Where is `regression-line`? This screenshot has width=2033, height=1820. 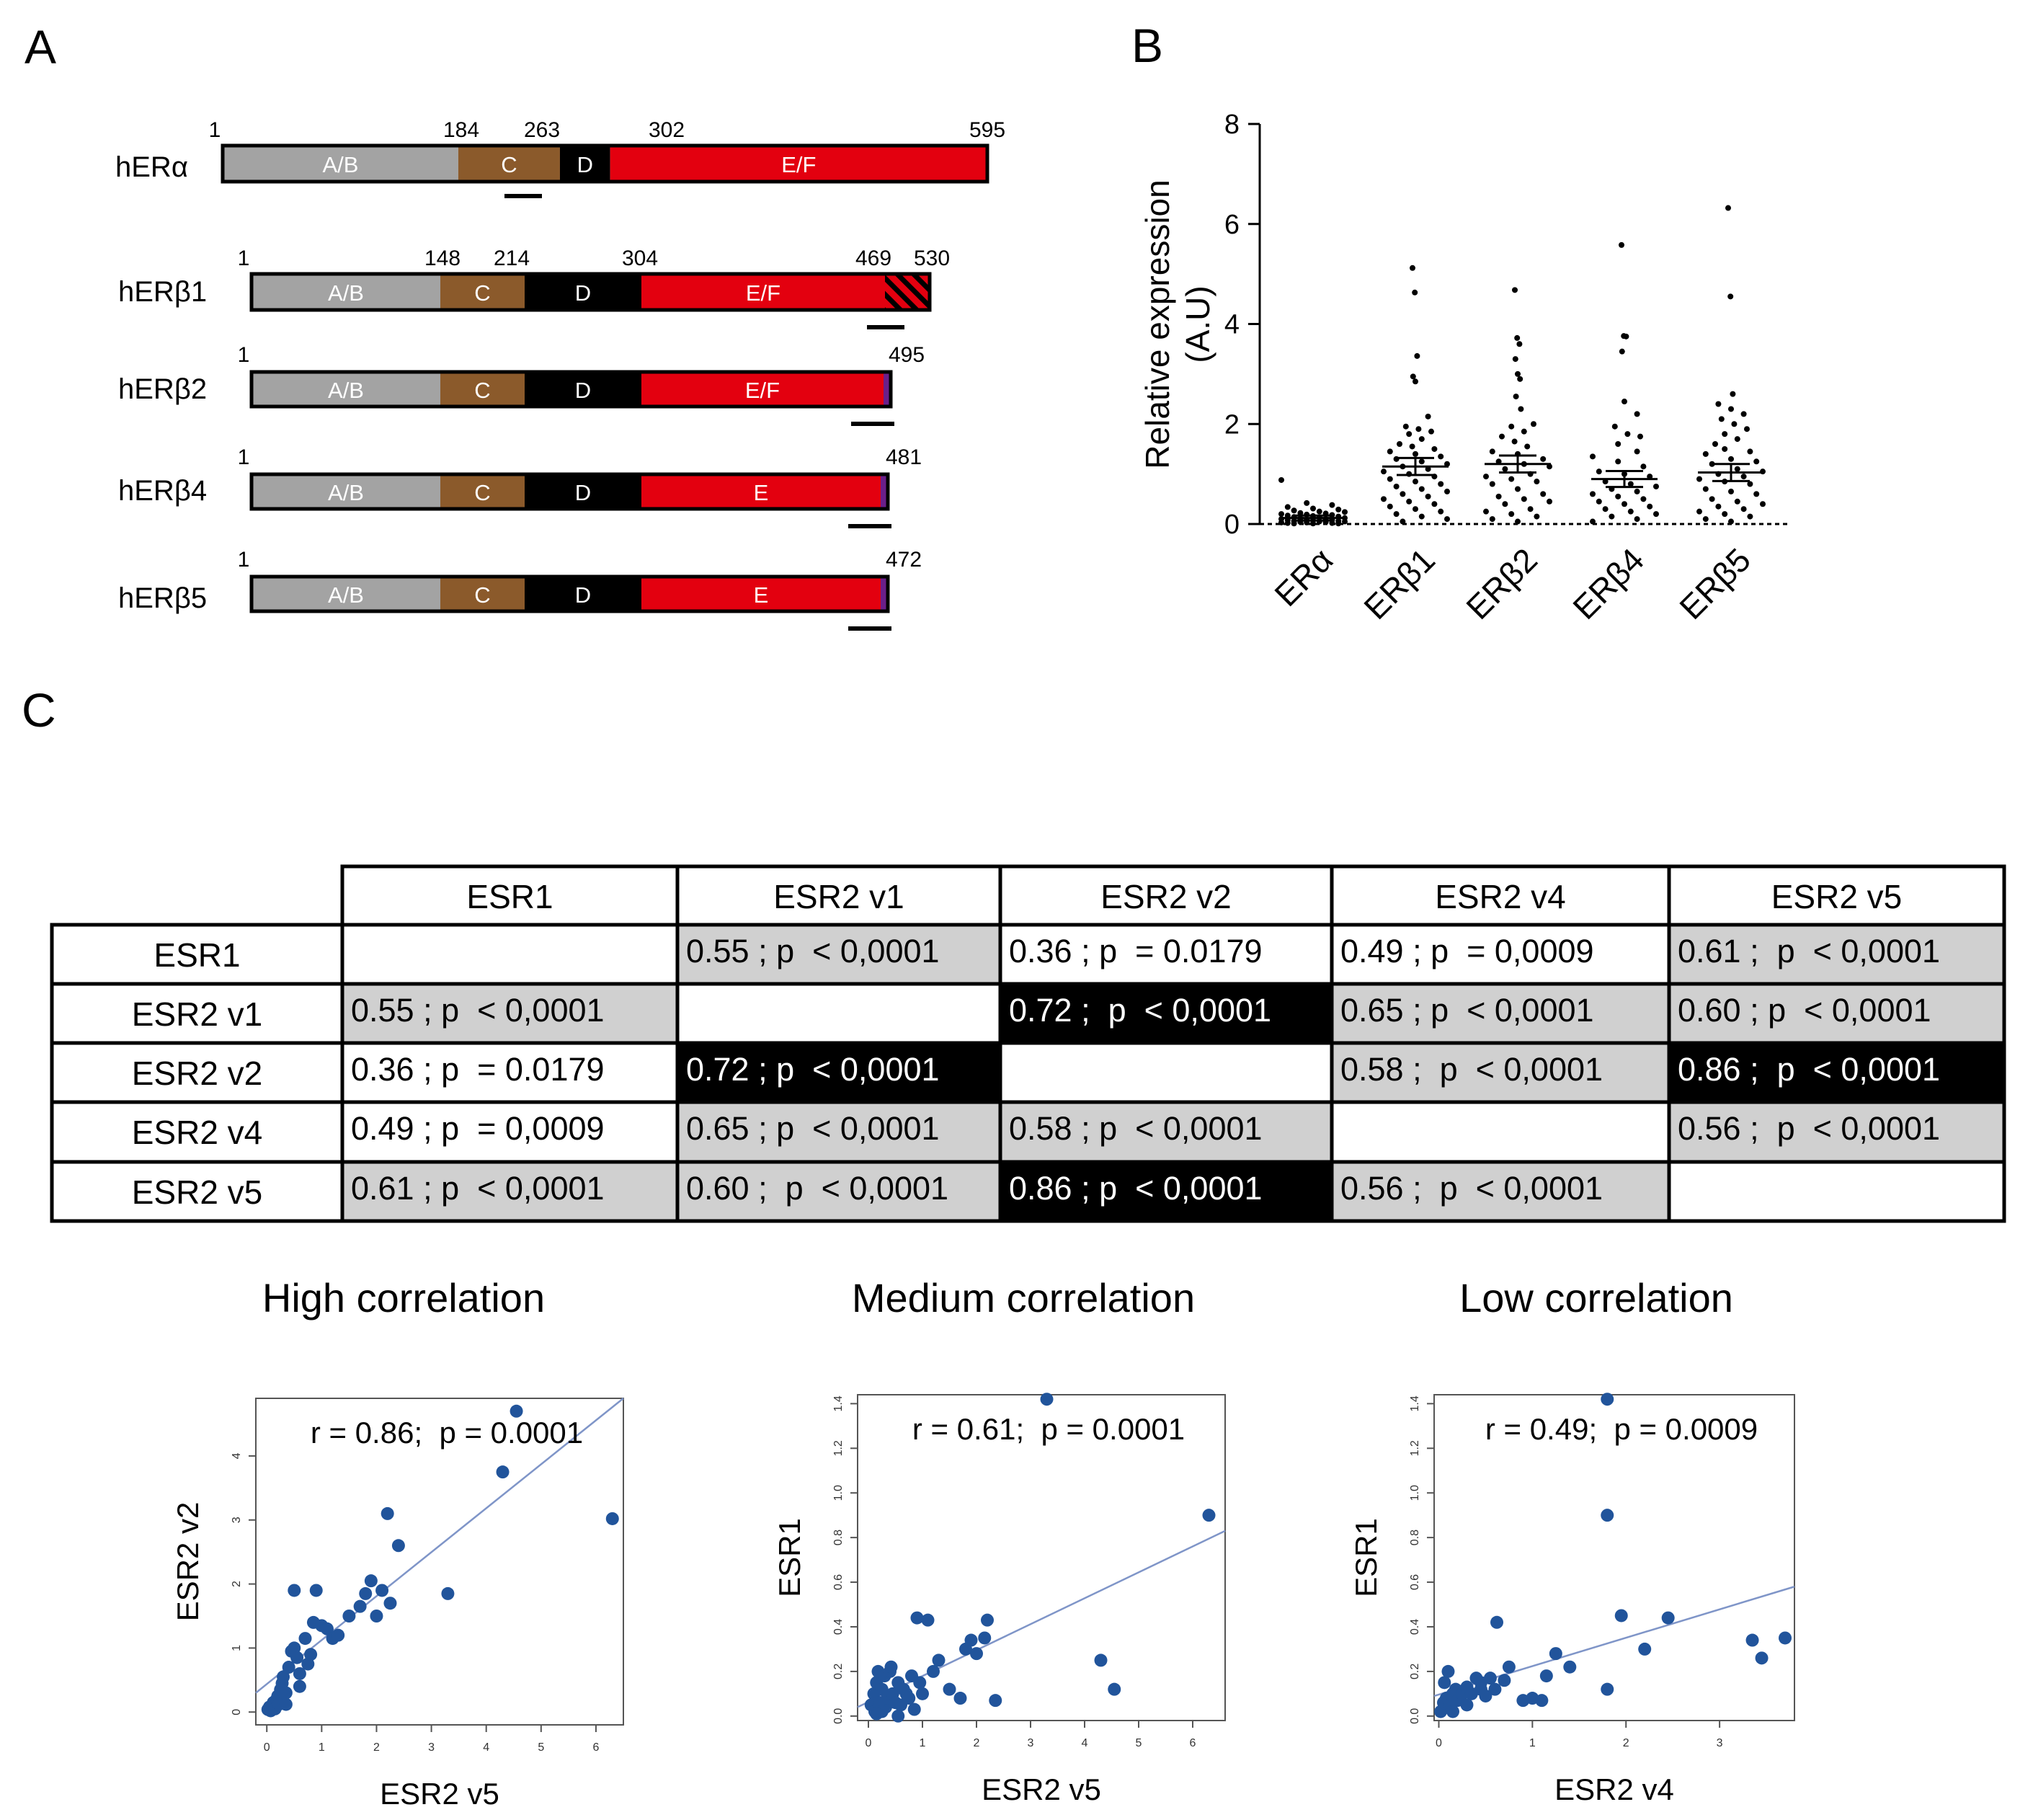 regression-line is located at coordinates (439, 1546).